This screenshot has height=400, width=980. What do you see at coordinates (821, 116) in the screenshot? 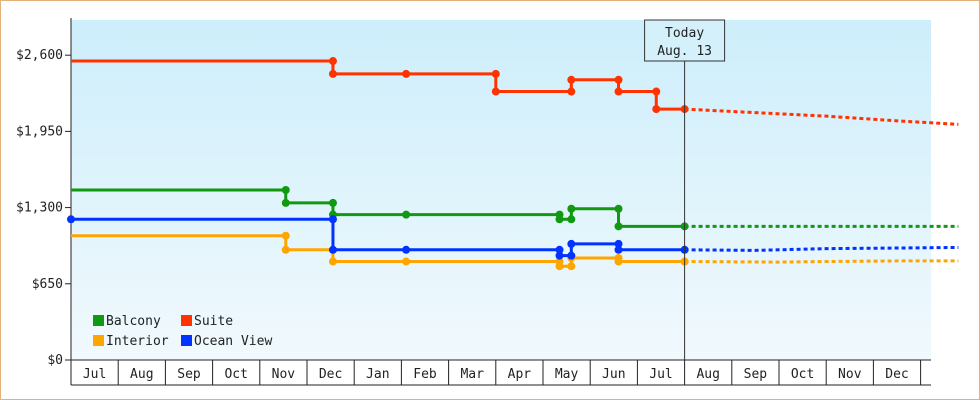
I see `series-projection-suite` at bounding box center [821, 116].